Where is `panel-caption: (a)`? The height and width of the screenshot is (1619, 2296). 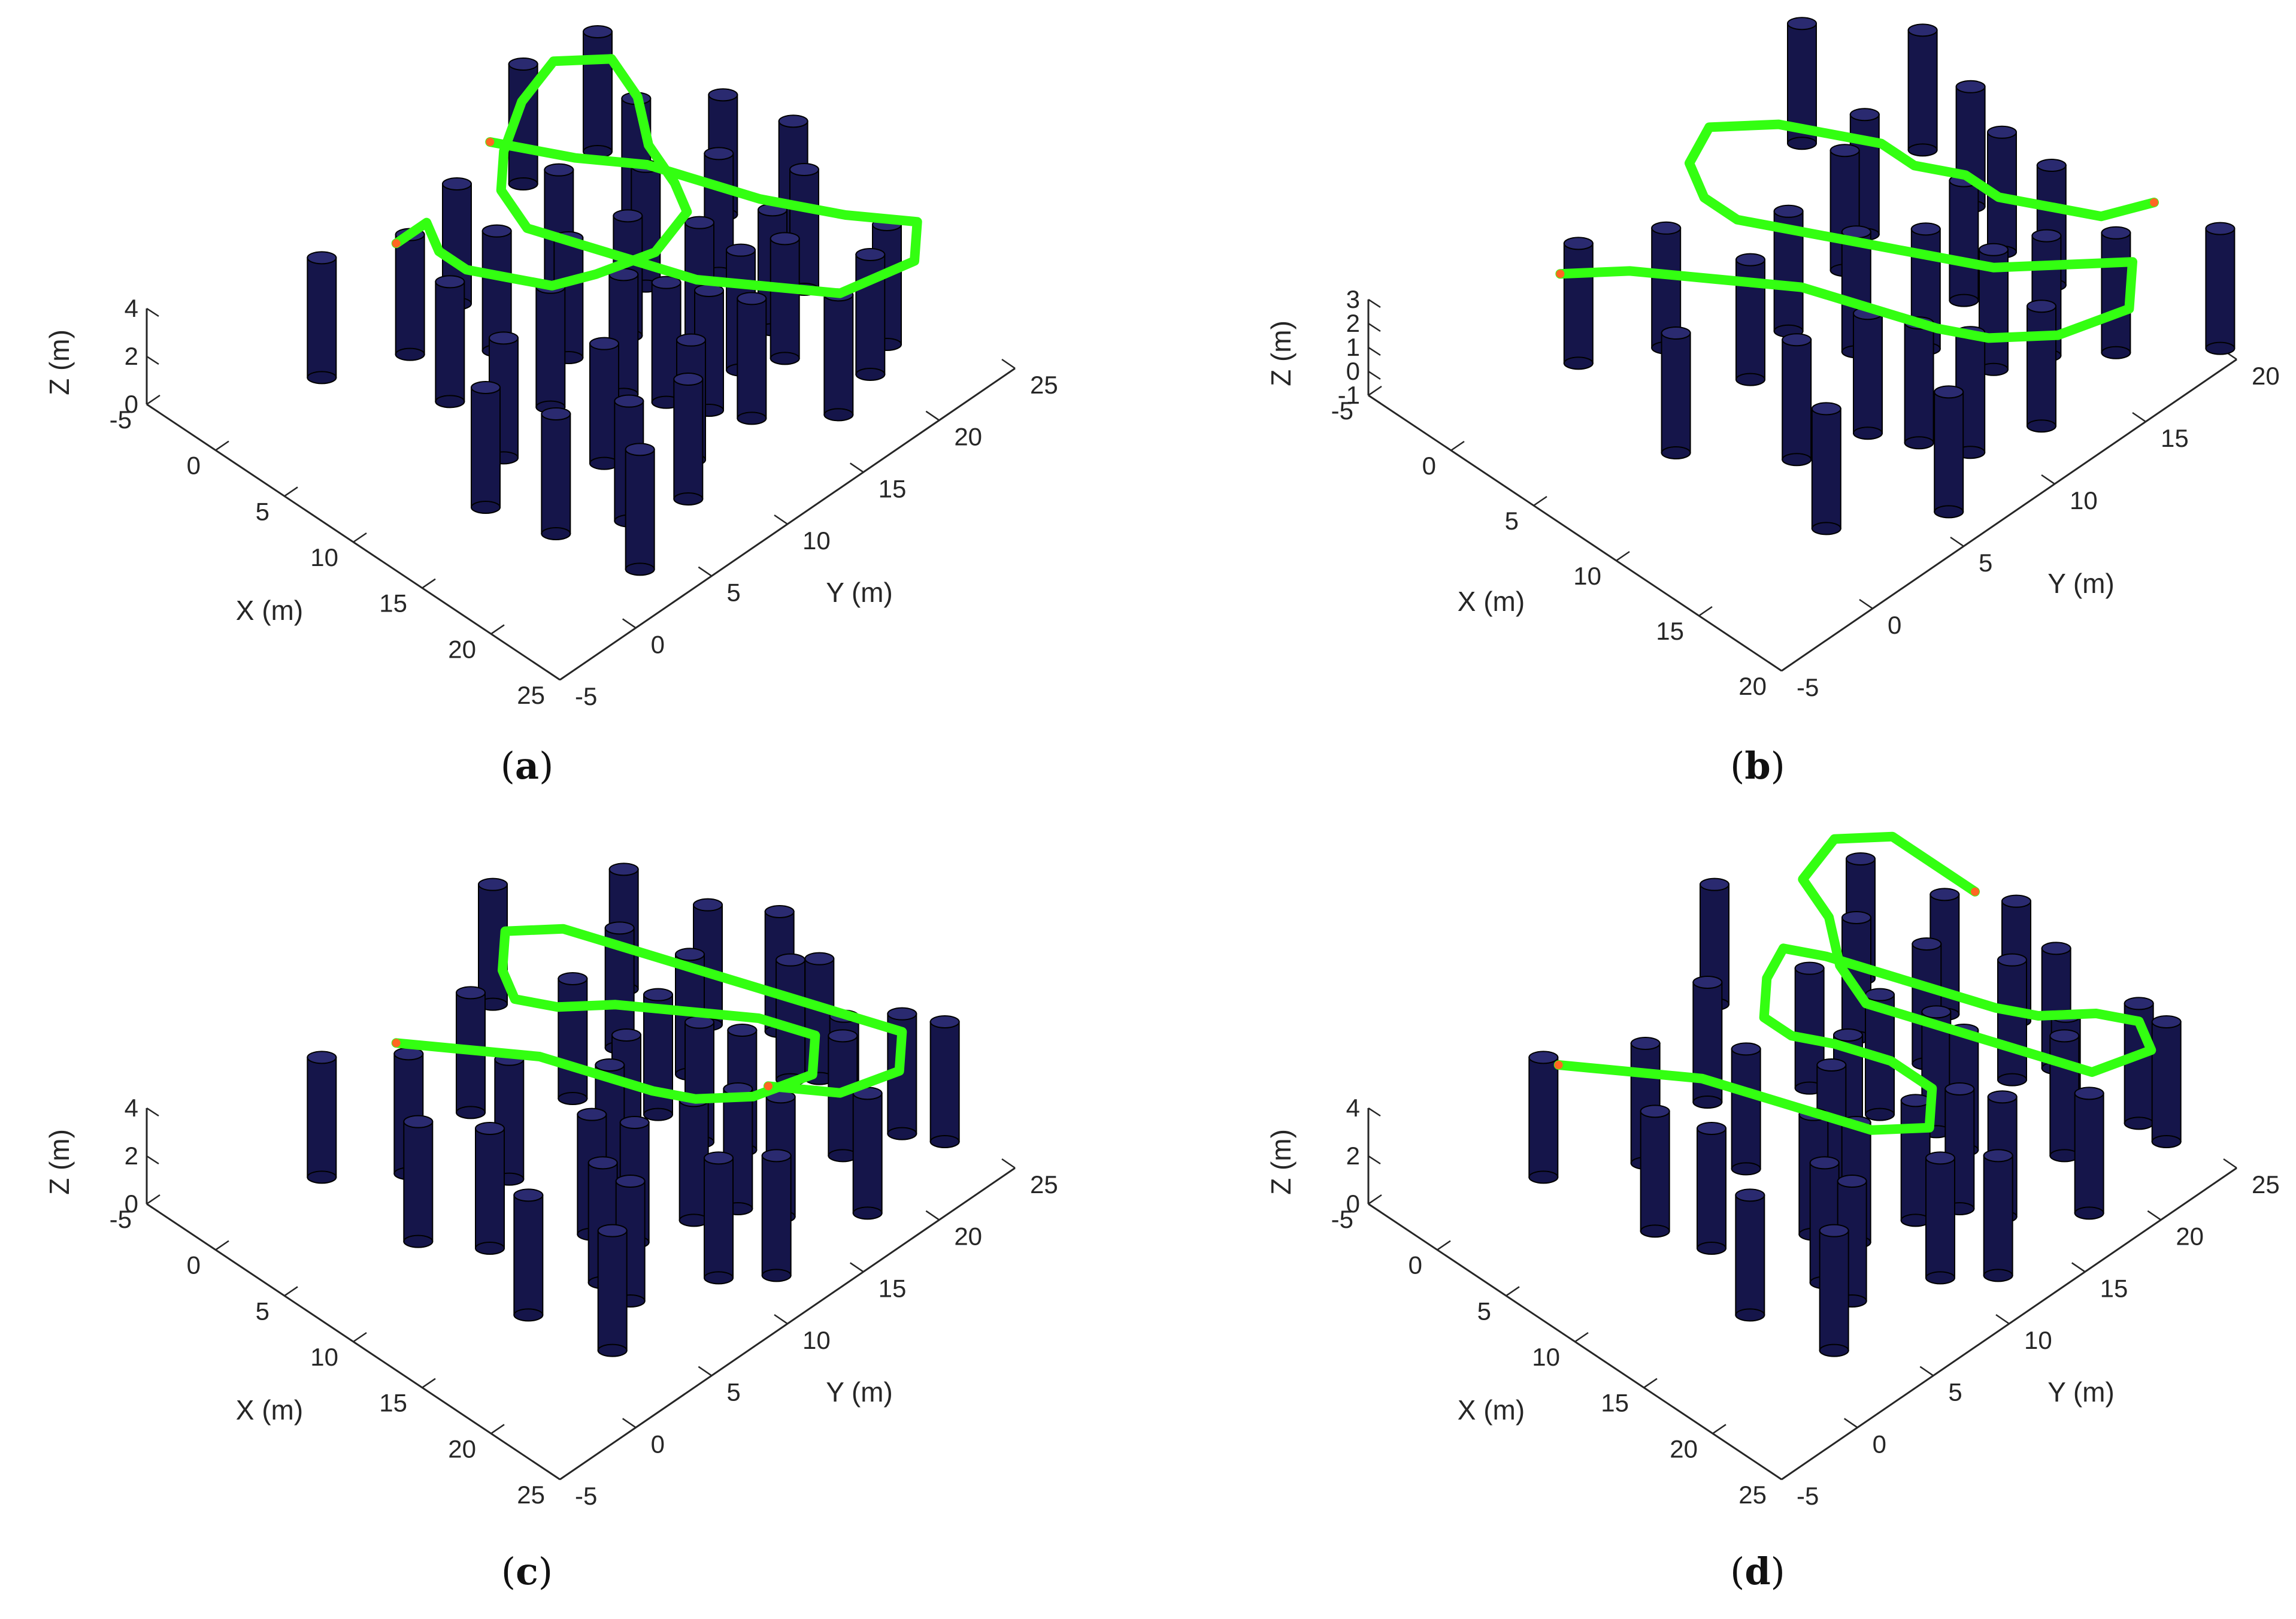 panel-caption: (a) is located at coordinates (527, 766).